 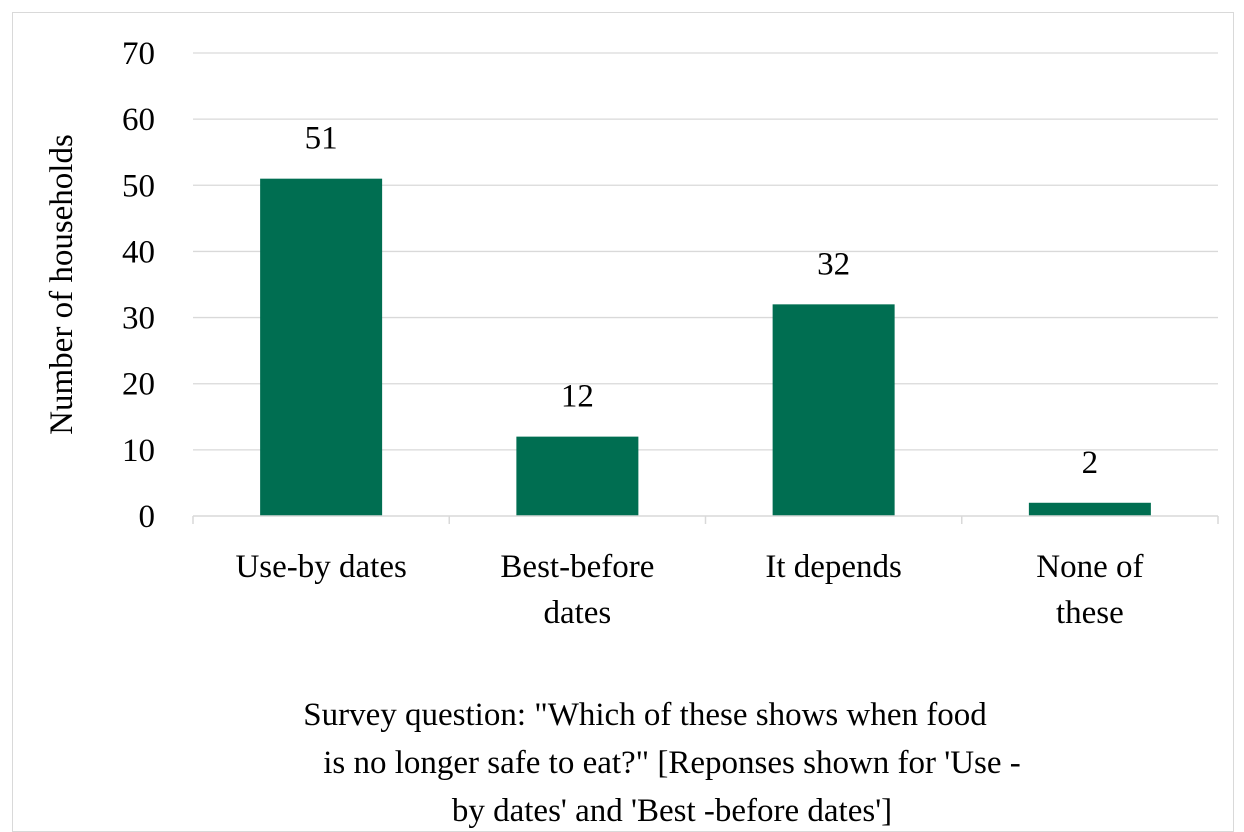 What do you see at coordinates (1089, 590) in the screenshot?
I see `x-tick-label: None of these` at bounding box center [1089, 590].